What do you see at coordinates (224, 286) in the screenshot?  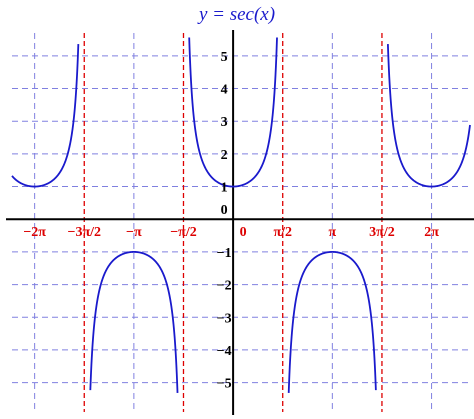 I see `y-tick-label-7: −2` at bounding box center [224, 286].